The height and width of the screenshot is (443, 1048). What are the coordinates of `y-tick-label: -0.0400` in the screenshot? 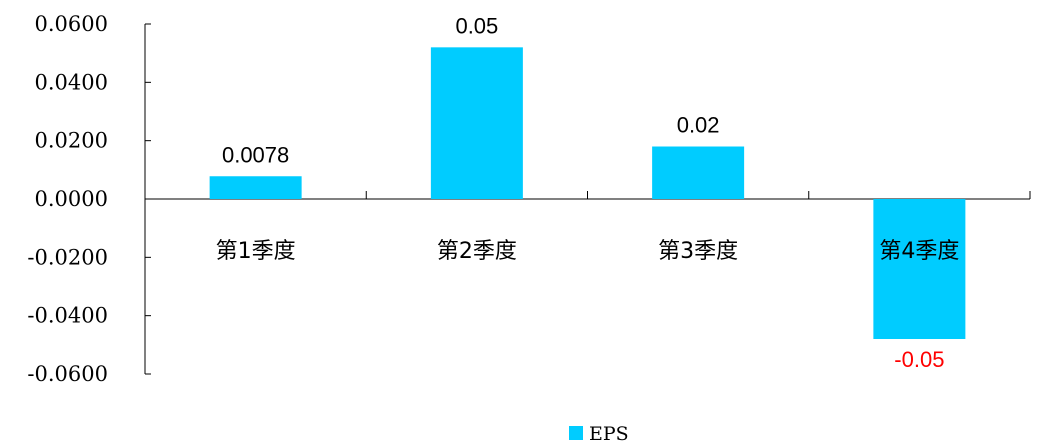 It's located at (67, 316).